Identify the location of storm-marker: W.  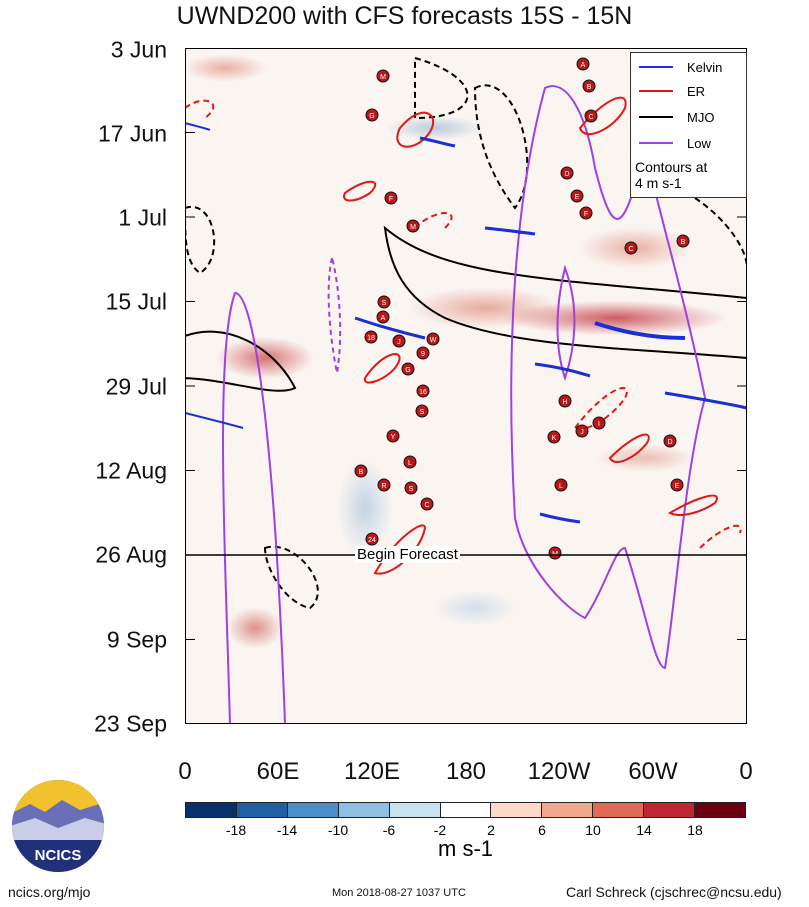
(433, 339).